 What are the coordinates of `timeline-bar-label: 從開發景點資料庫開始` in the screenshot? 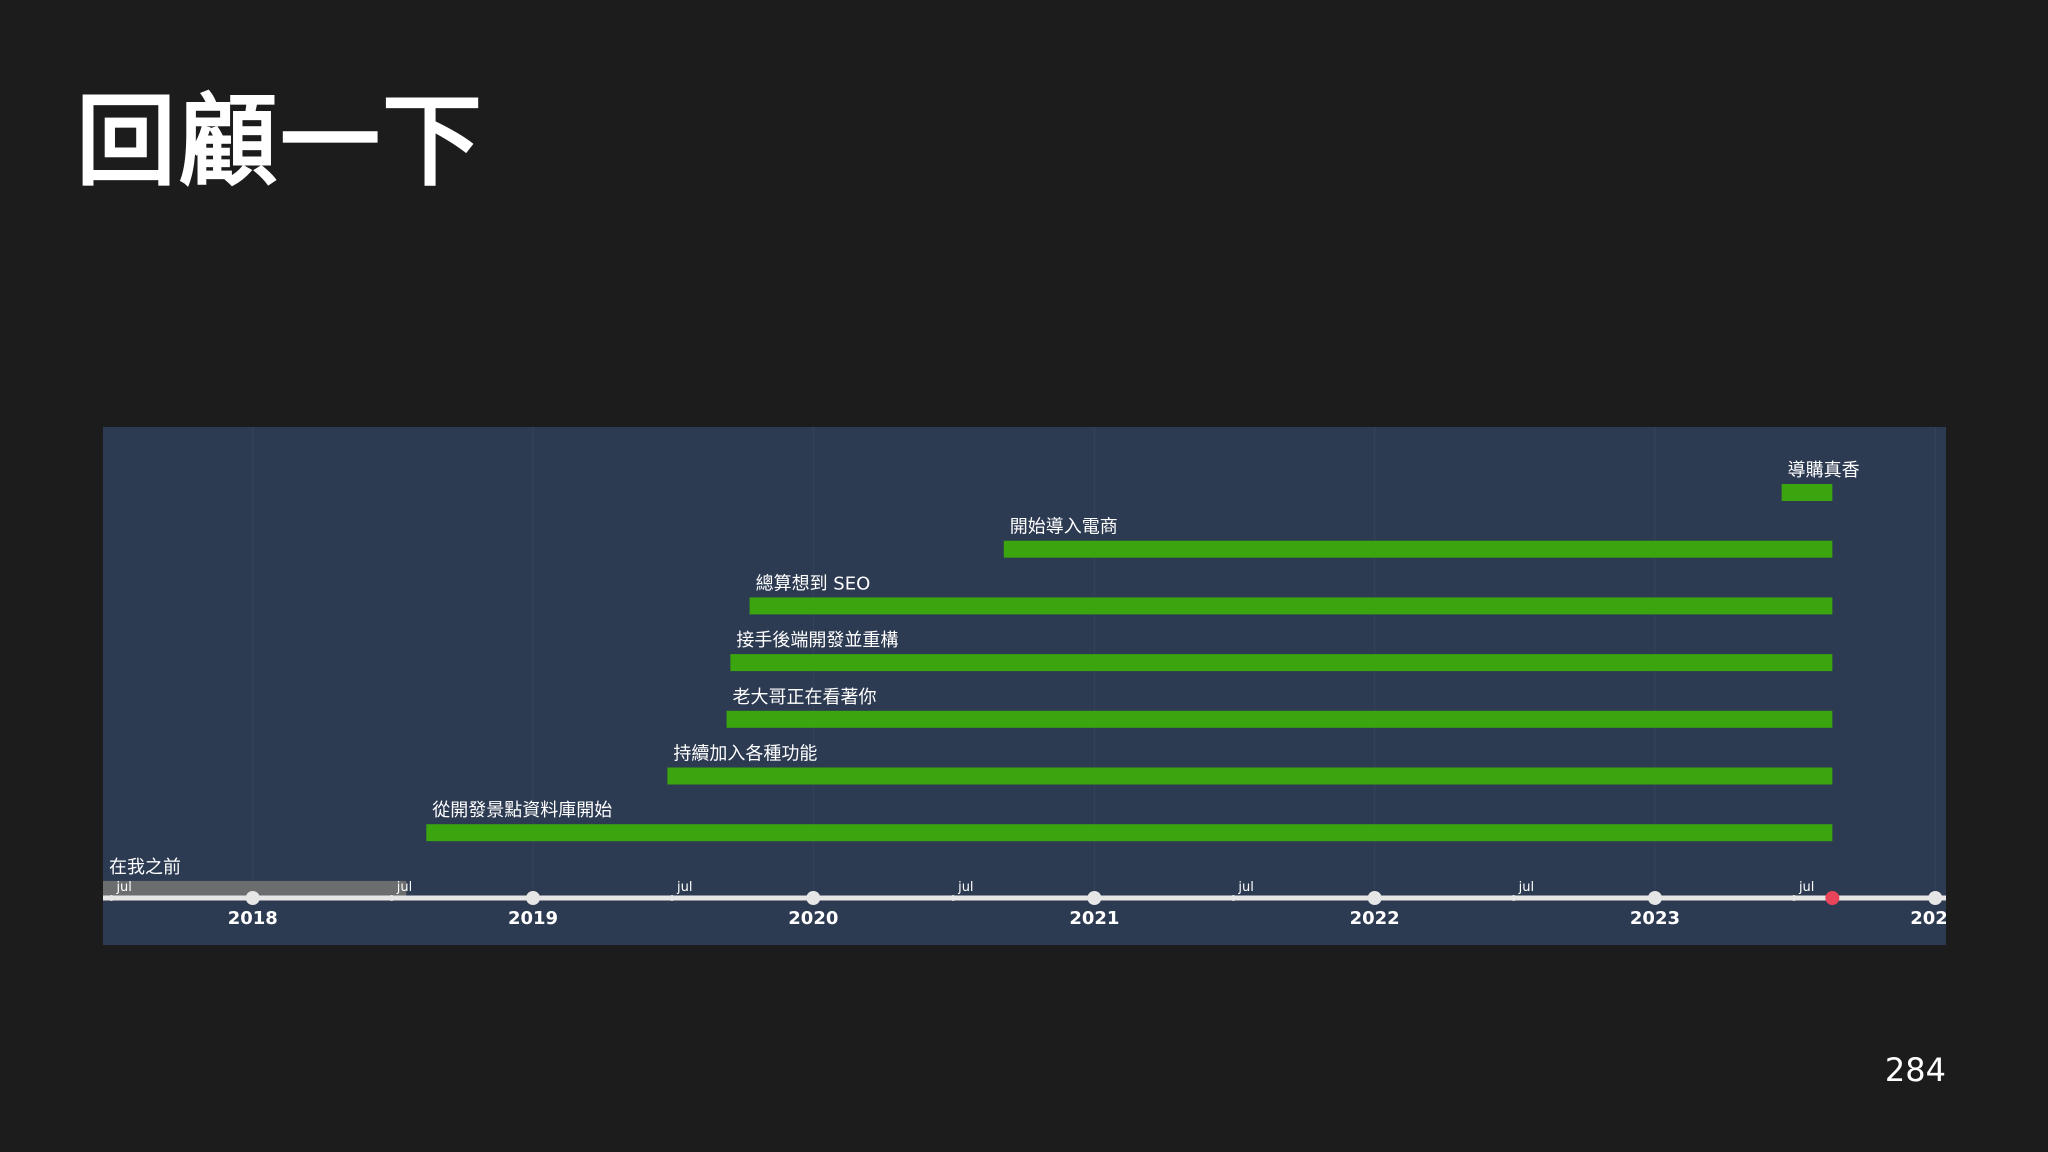 It's located at (522, 810).